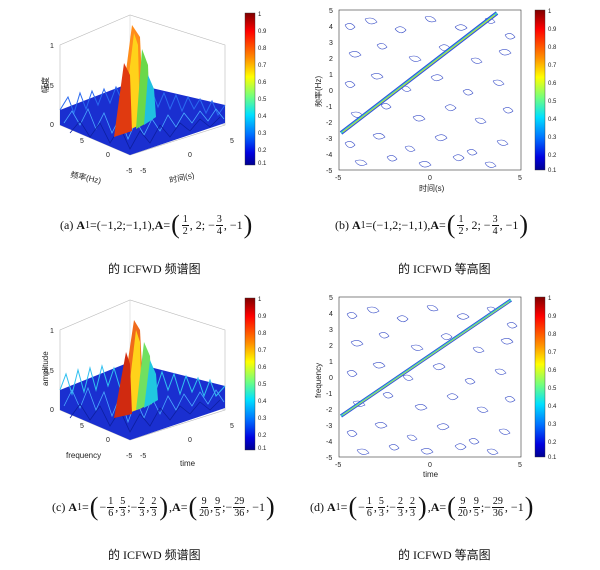 This screenshot has width=600, height=570. I want to click on cb-tick: 0.3, so click(262, 419).